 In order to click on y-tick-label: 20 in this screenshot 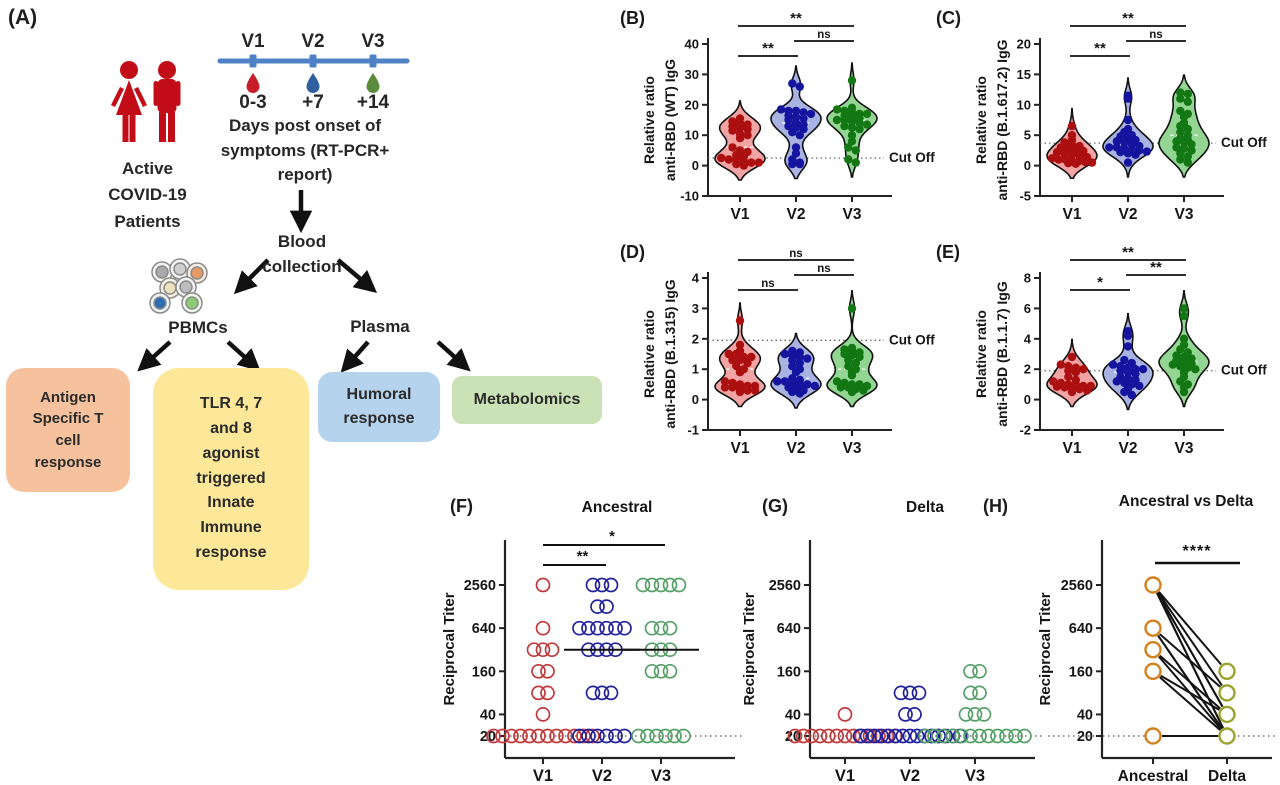, I will do `click(692, 104)`.